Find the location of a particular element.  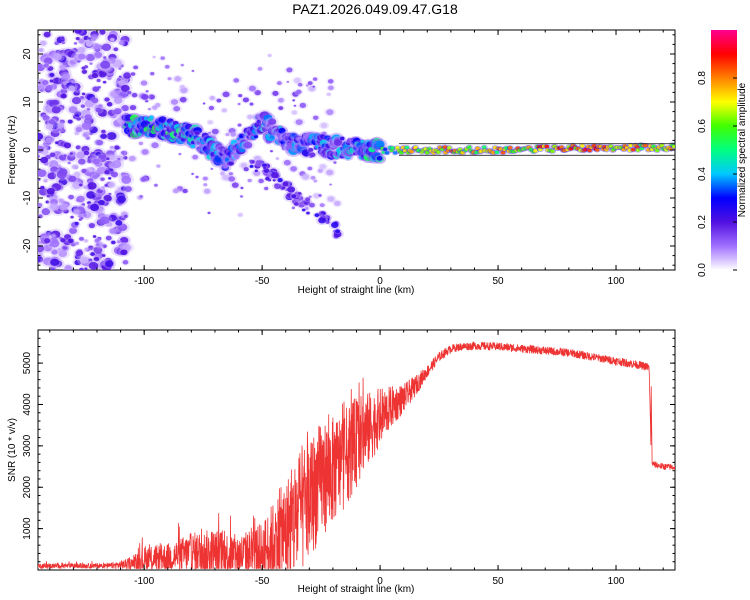

x-tick-label: 50 is located at coordinates (498, 281).